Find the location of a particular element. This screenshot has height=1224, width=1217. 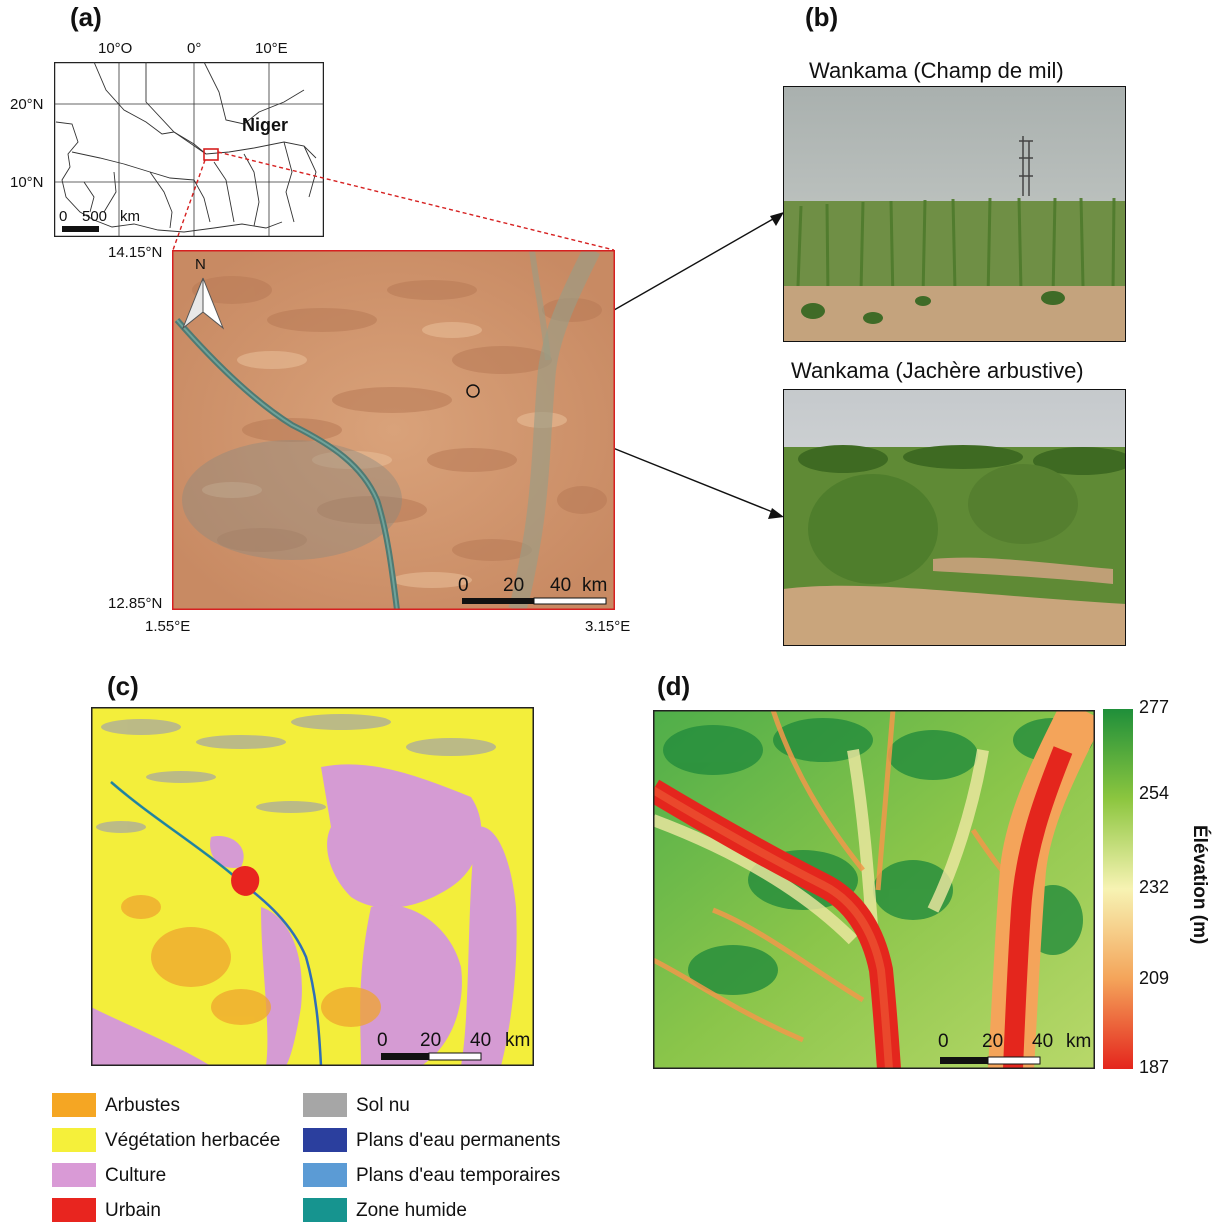

legend-label: Arbustes is located at coordinates (142, 1105).